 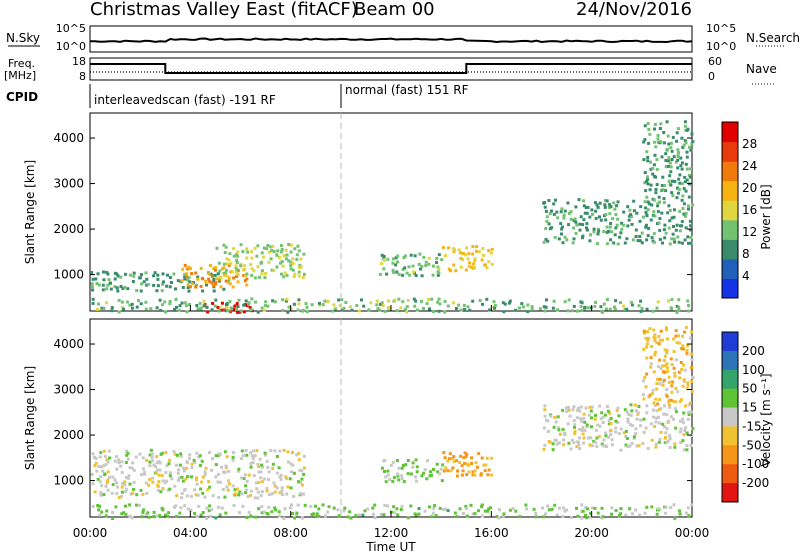 I want to click on y-tick-label: 2000, so click(x=68, y=435).